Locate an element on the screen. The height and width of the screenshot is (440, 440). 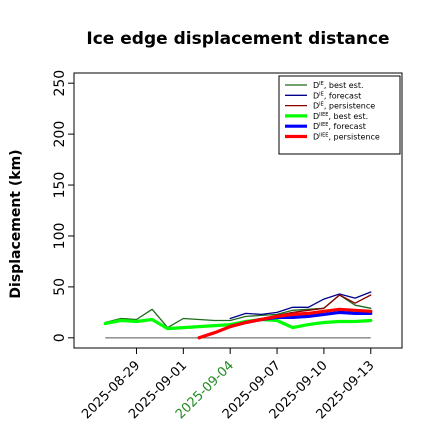
y-tick-label: 0 is located at coordinates (60, 337).